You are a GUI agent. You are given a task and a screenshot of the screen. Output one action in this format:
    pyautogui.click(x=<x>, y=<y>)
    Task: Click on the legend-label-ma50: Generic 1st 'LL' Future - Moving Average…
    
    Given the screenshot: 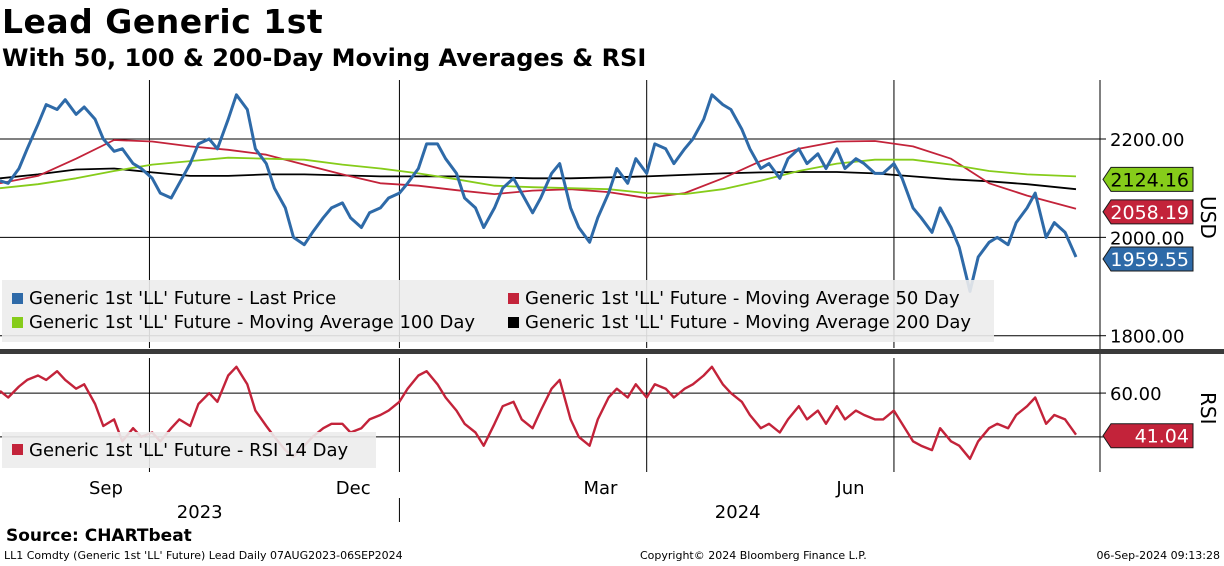 What is the action you would take?
    pyautogui.click(x=742, y=298)
    